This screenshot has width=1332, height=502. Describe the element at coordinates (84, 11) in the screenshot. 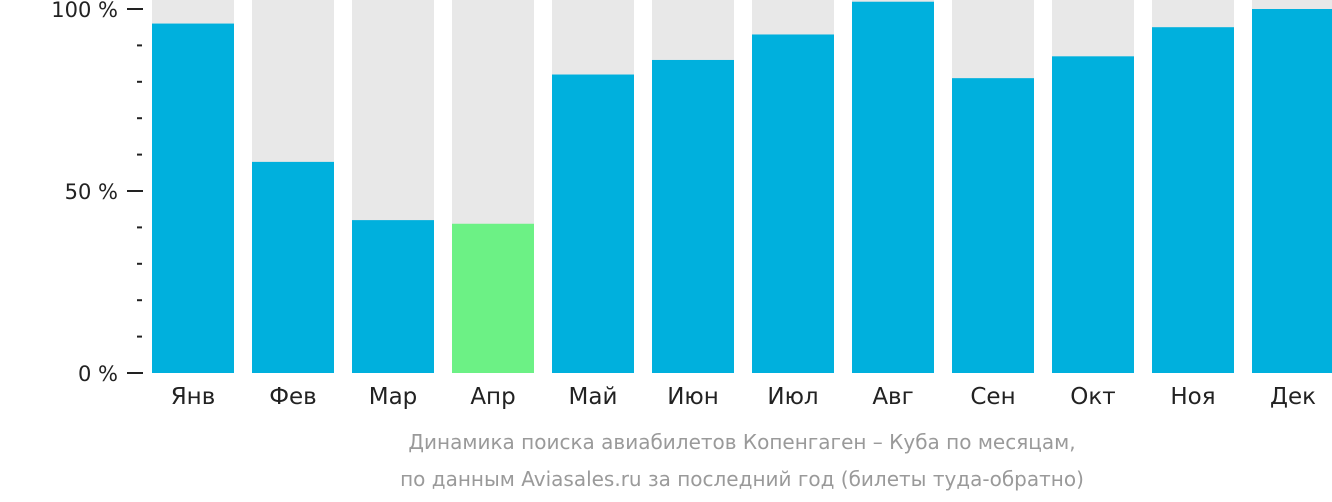

I see `y-tick-label: 100 %` at that location.